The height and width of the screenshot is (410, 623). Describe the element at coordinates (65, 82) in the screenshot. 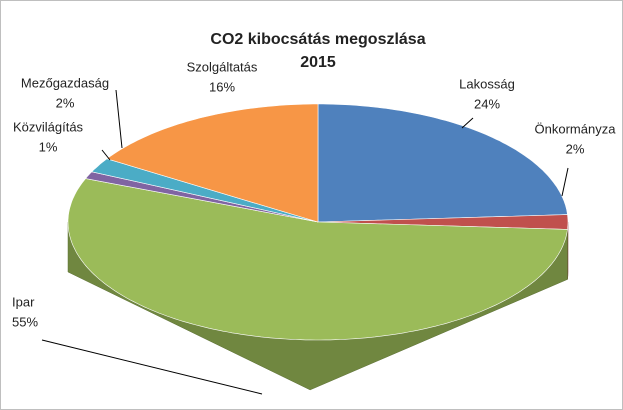

I see `category-label: Mezőgazdaság` at that location.